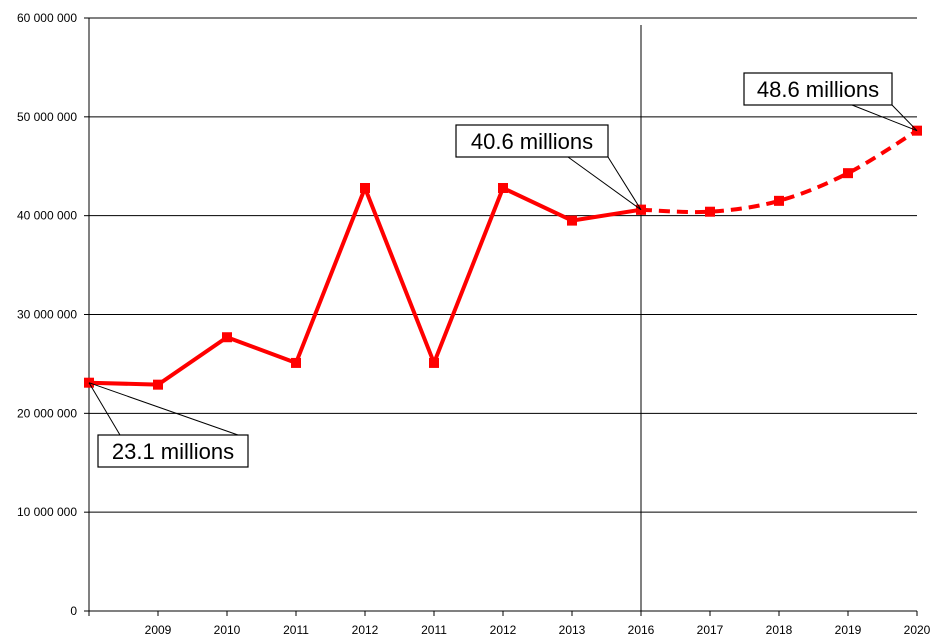 This screenshot has height=637, width=933. What do you see at coordinates (779, 171) in the screenshot?
I see `series-line-dashed` at bounding box center [779, 171].